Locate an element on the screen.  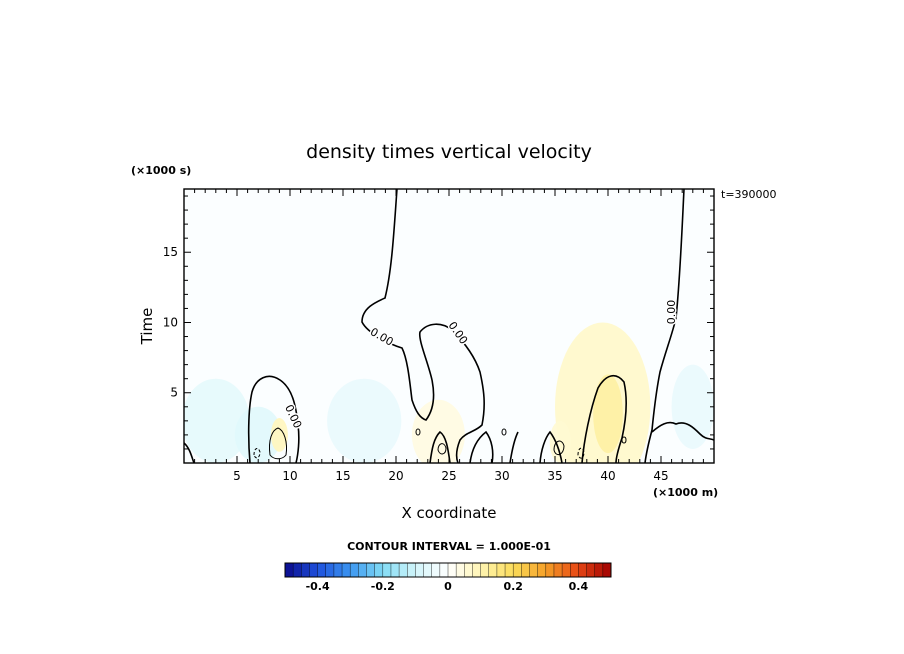
zero-contour-center-lower is located at coordinates (496, 446).